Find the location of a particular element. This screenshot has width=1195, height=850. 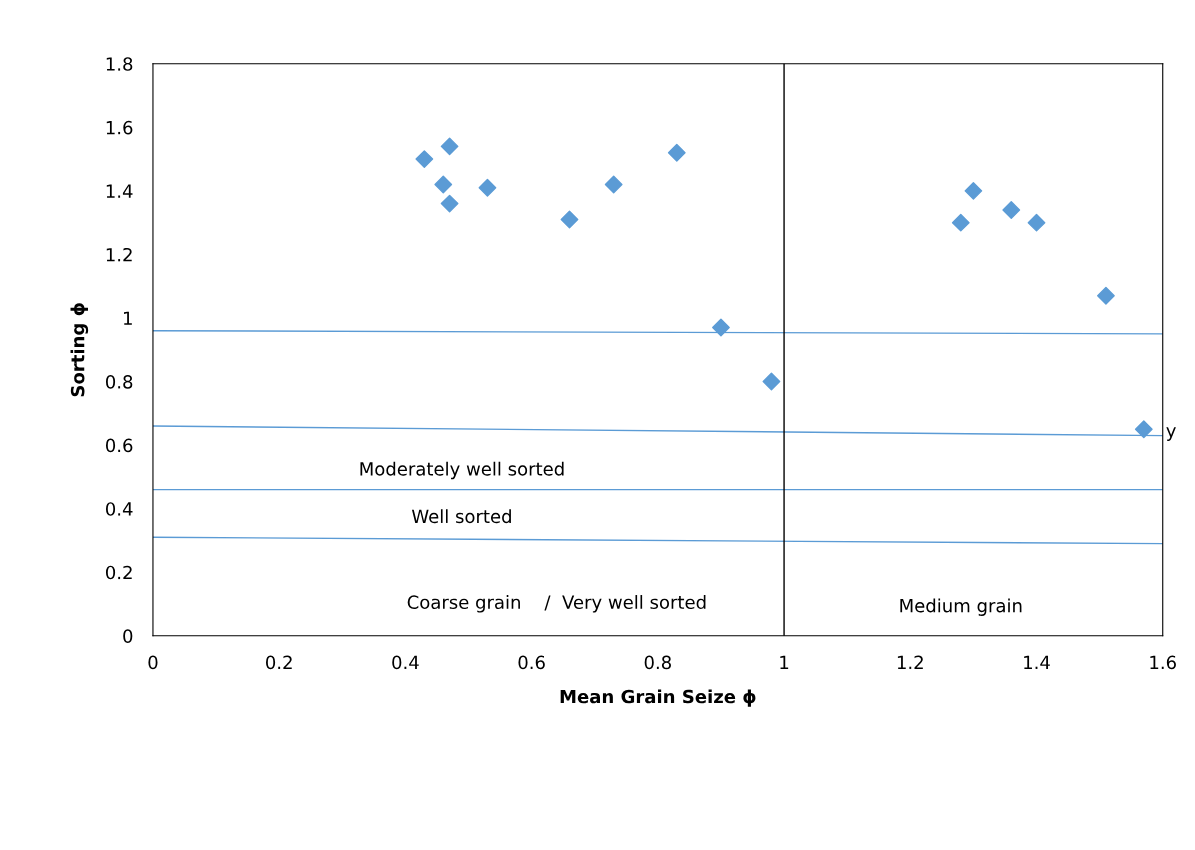

y-tick-label: 0 is located at coordinates (128, 636).